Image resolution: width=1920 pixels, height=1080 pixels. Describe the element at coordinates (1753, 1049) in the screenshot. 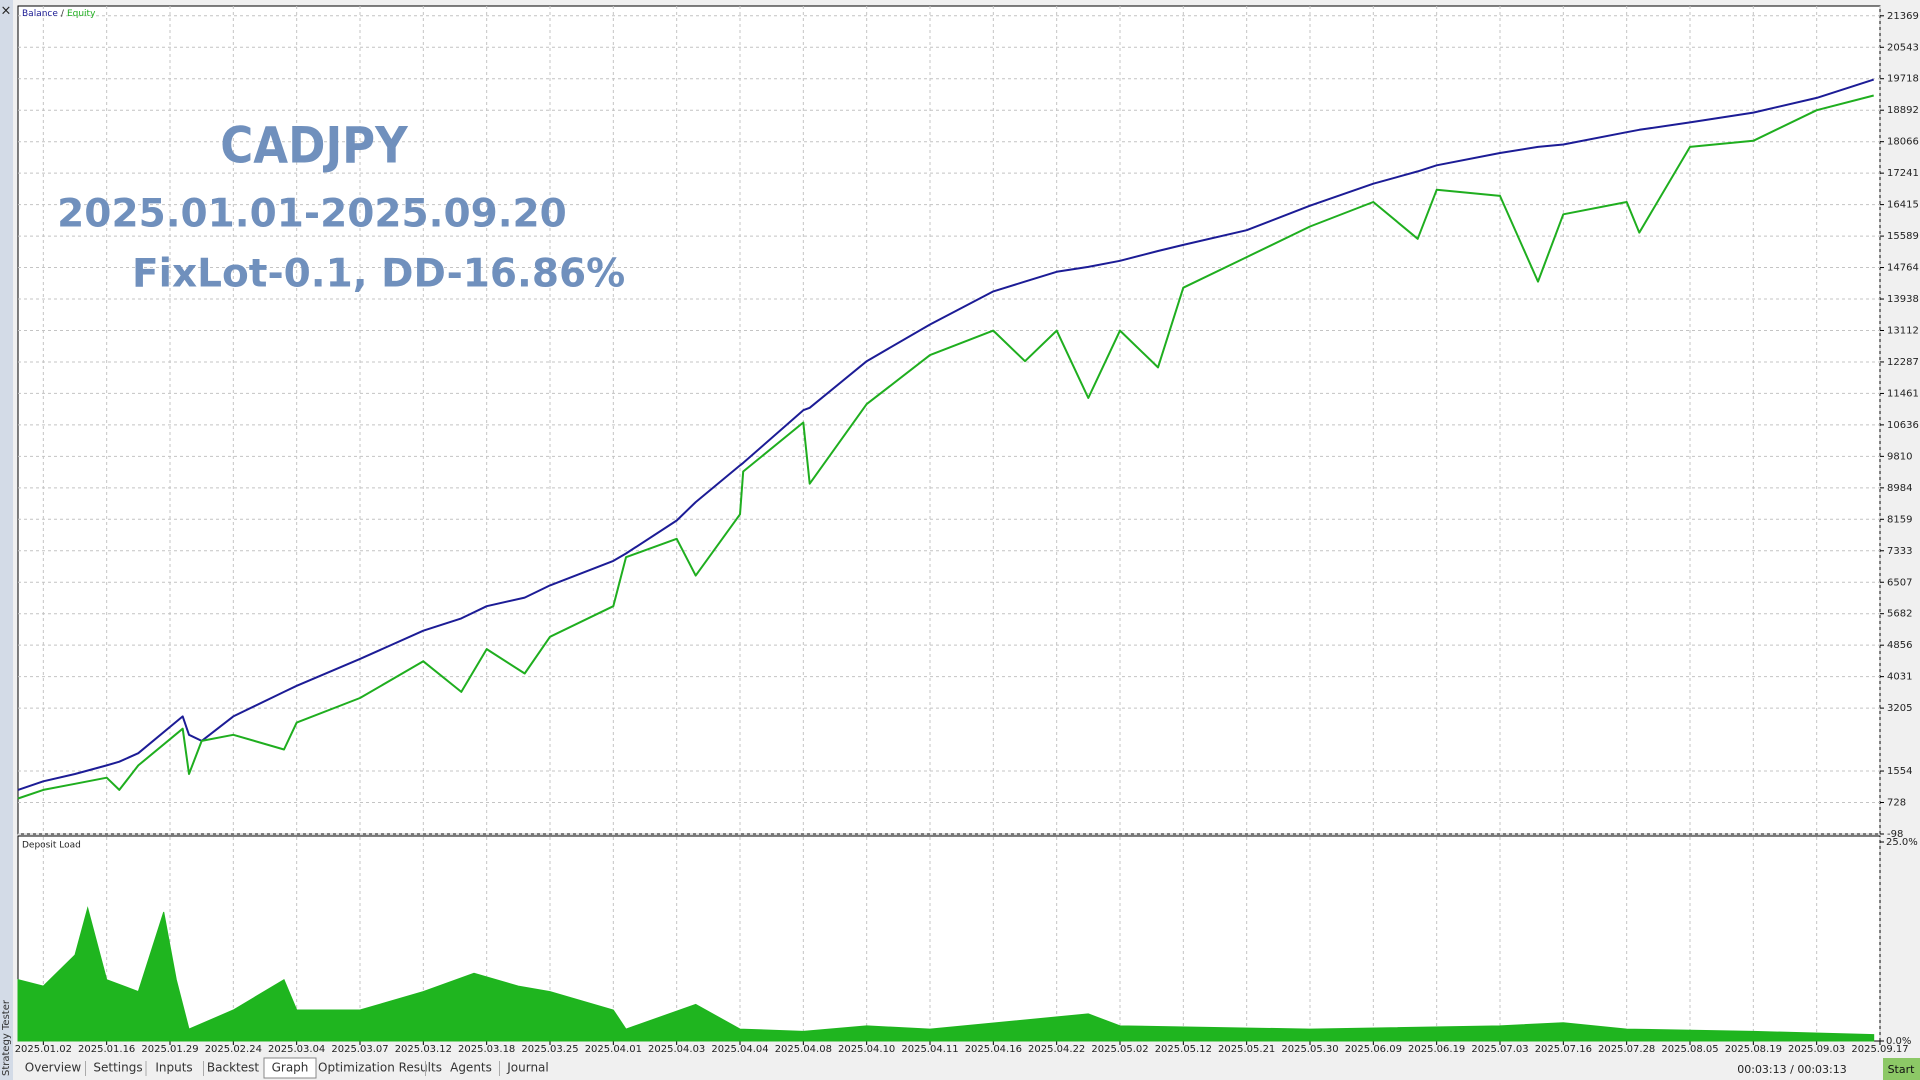

I see `x-tick-label: 2025.08.19` at that location.